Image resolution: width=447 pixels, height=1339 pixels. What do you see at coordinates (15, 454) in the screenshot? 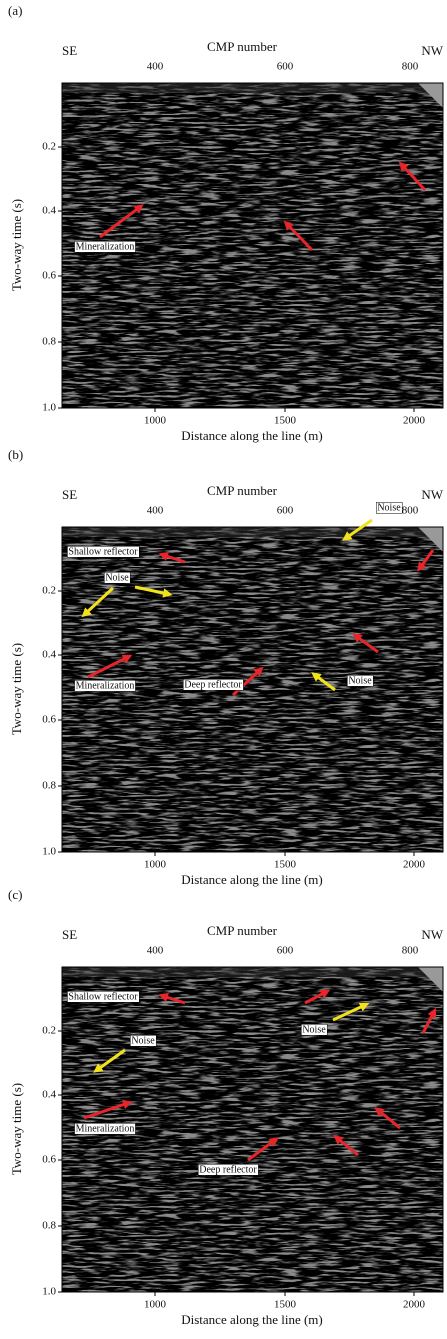
I see `panel-label: (b)` at bounding box center [15, 454].